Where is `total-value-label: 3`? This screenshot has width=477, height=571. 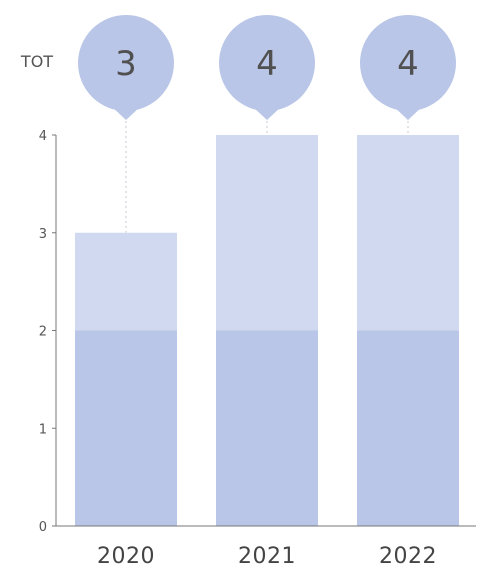
total-value-label: 3 is located at coordinates (126, 64).